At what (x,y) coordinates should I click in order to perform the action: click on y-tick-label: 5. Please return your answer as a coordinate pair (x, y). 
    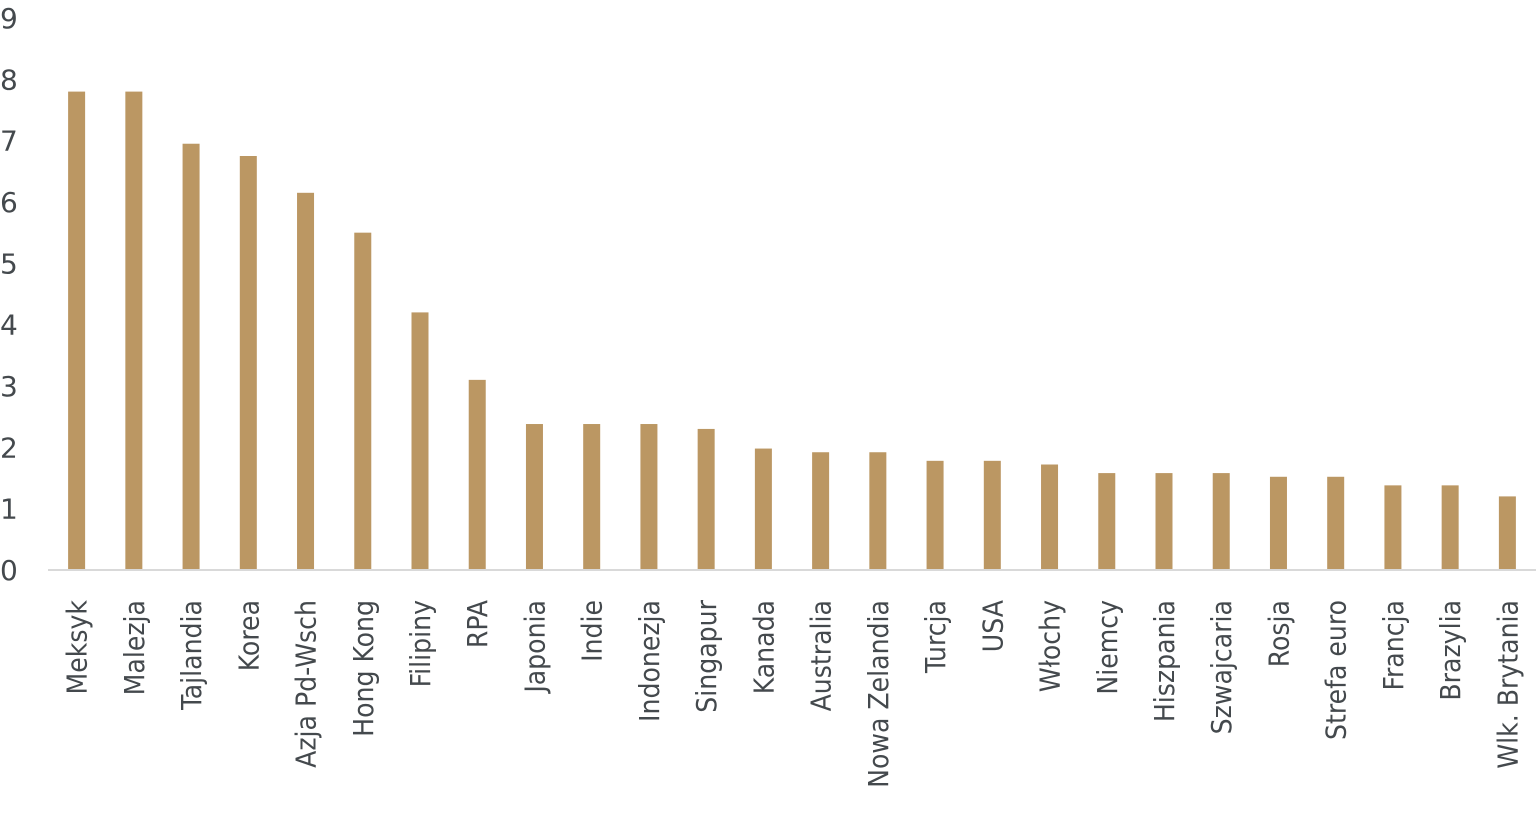
    Looking at the image, I should click on (9, 263).